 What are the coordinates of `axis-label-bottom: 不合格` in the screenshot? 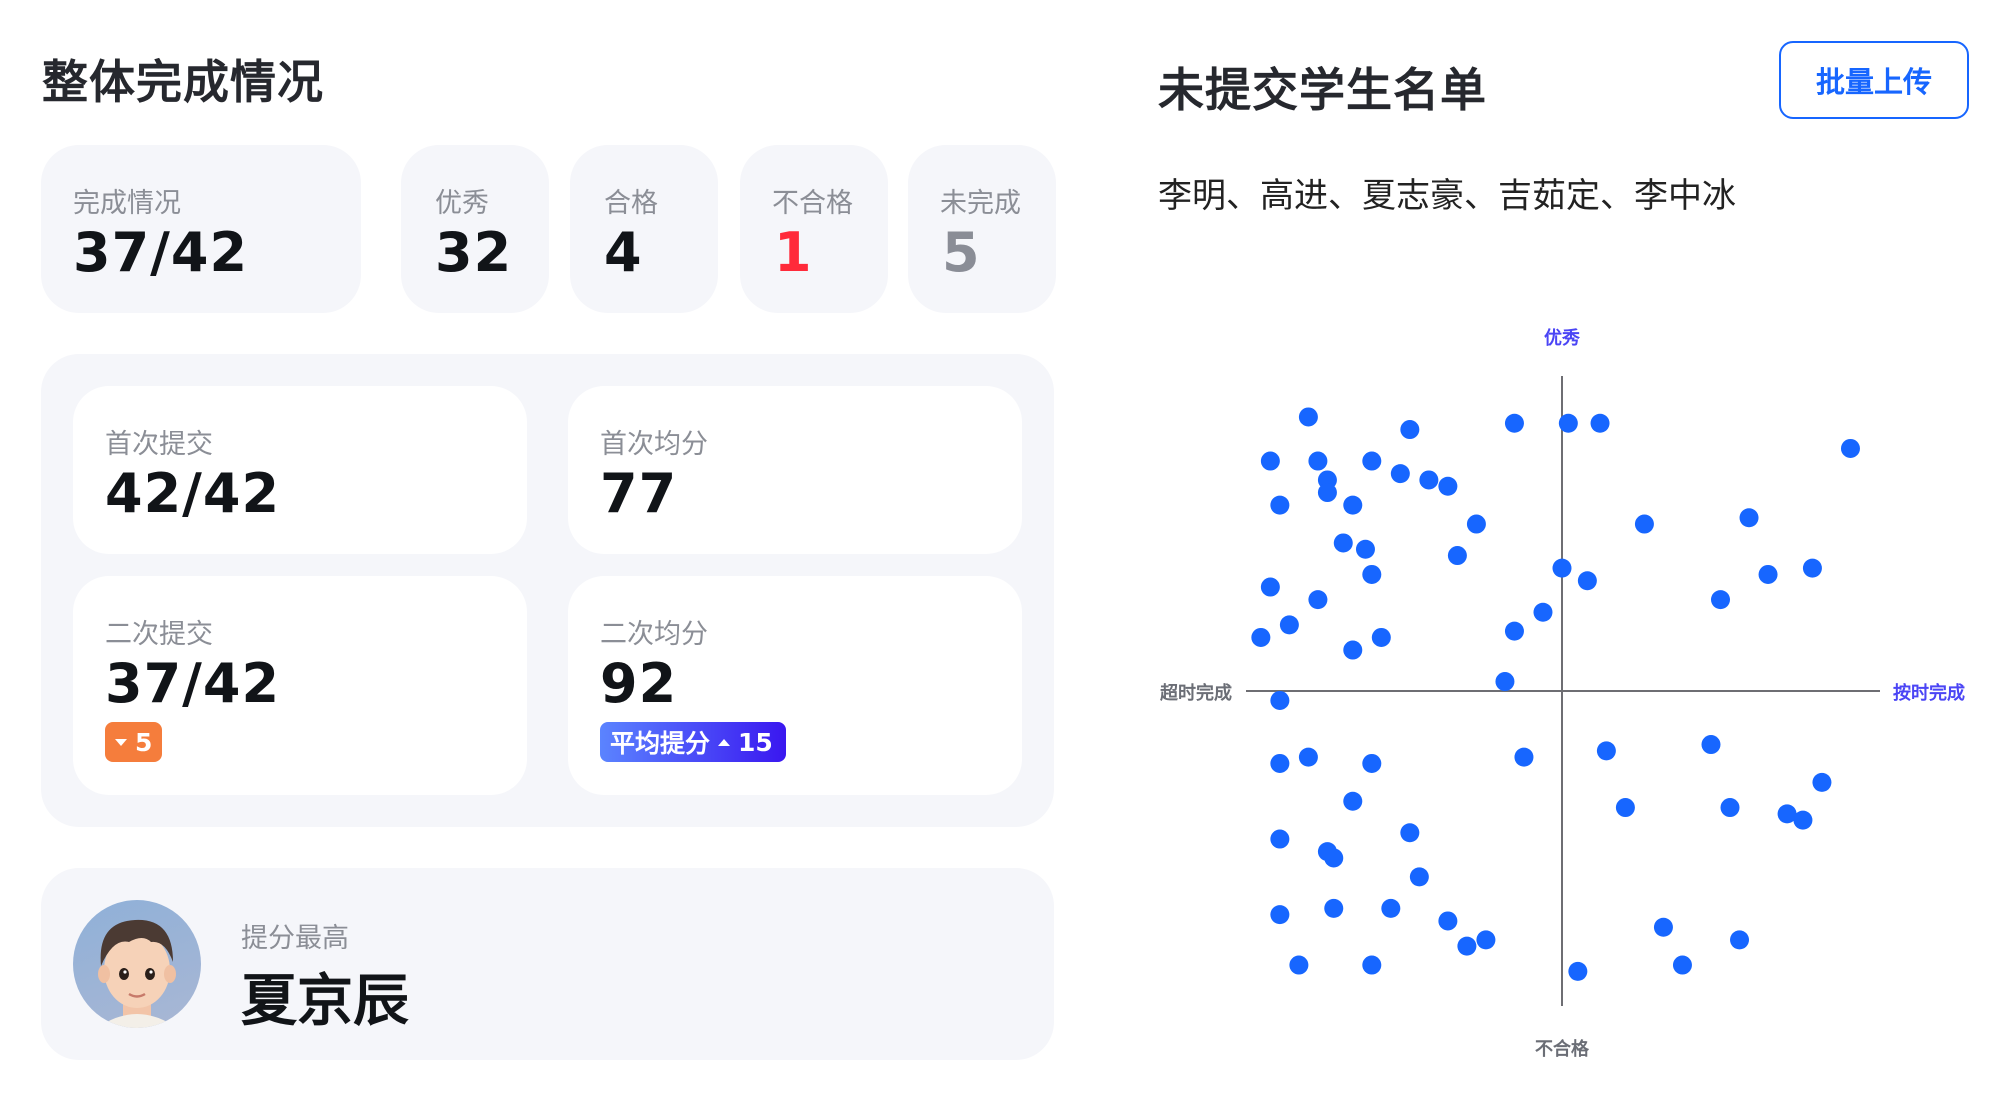 It's located at (1562, 1049).